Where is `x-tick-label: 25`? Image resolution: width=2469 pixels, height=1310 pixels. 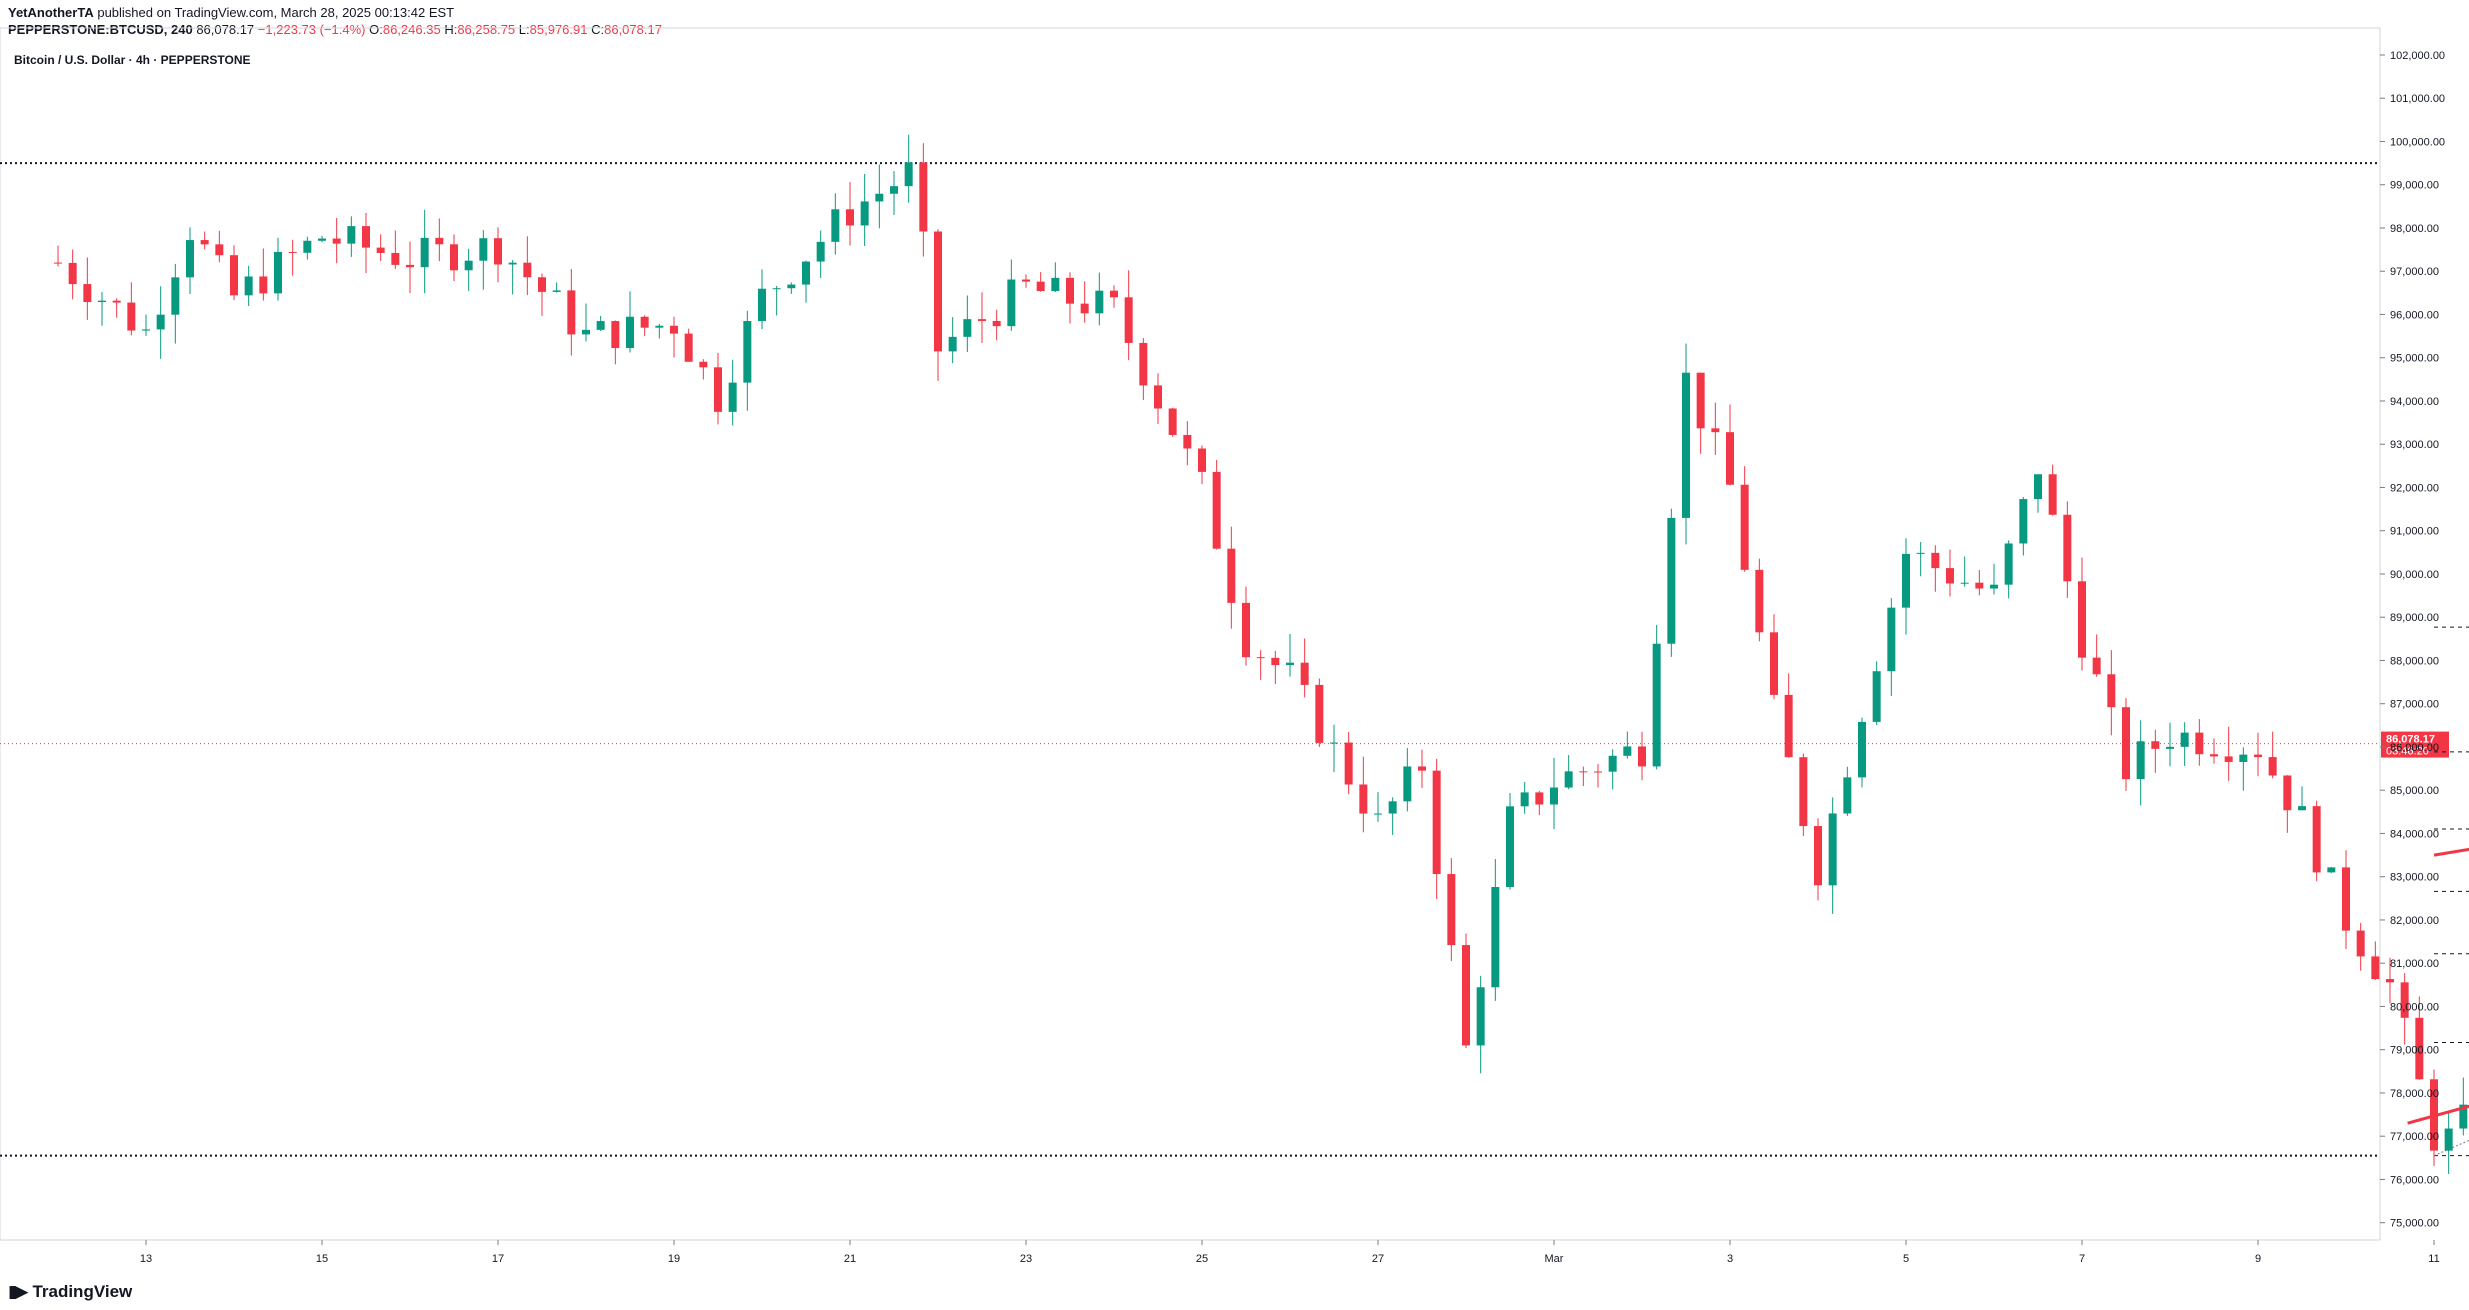 x-tick-label: 25 is located at coordinates (1202, 1259).